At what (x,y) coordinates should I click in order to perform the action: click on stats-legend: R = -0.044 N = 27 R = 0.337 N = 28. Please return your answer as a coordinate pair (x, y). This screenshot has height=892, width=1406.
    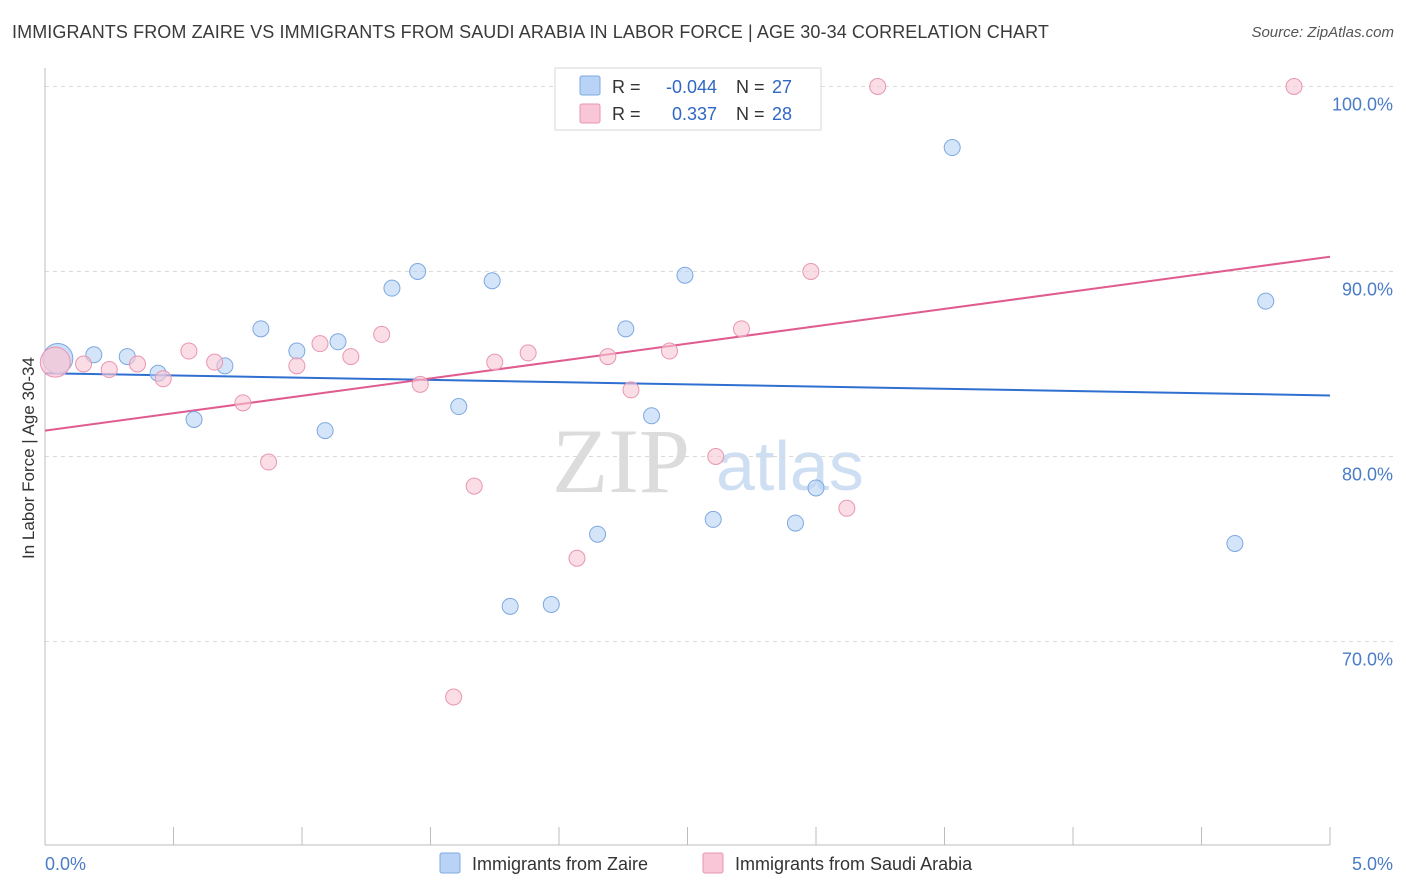
    Looking at the image, I should click on (688, 99).